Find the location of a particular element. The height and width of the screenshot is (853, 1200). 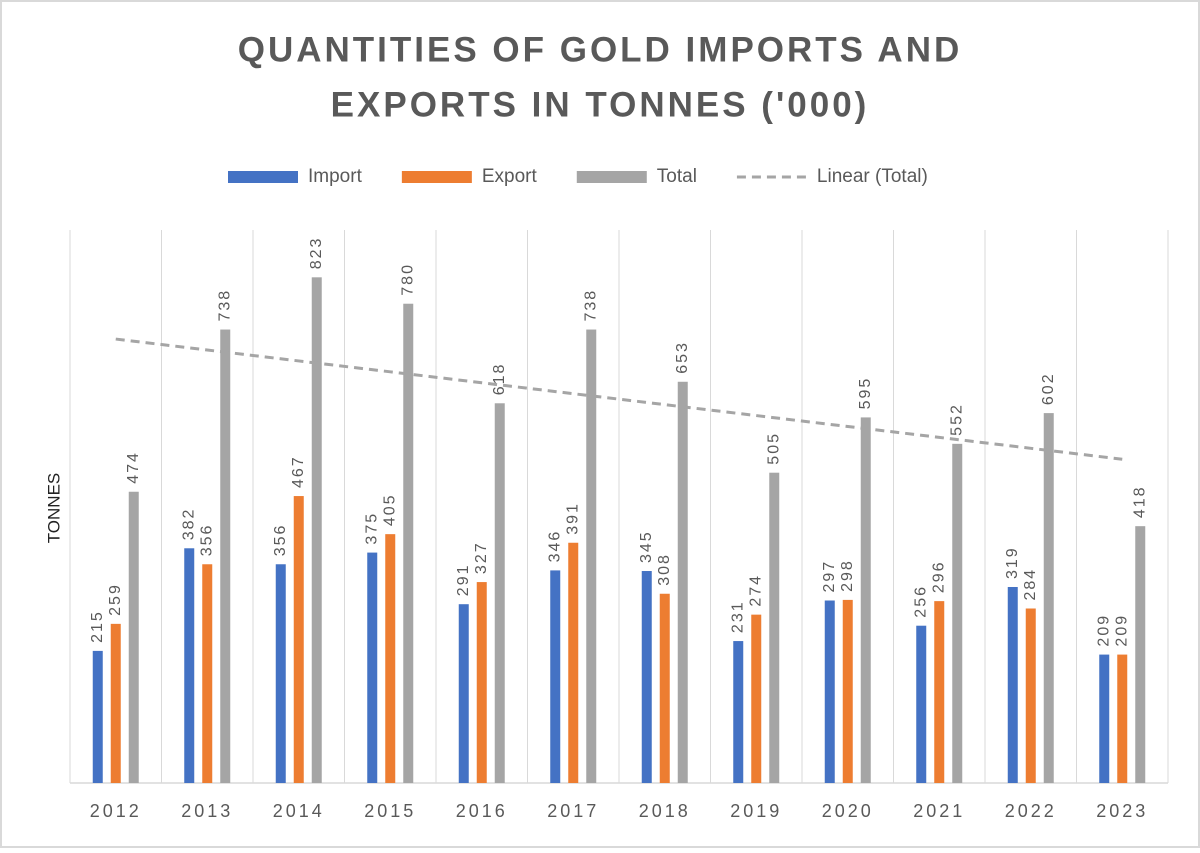

data-label: 467 is located at coordinates (298, 471).